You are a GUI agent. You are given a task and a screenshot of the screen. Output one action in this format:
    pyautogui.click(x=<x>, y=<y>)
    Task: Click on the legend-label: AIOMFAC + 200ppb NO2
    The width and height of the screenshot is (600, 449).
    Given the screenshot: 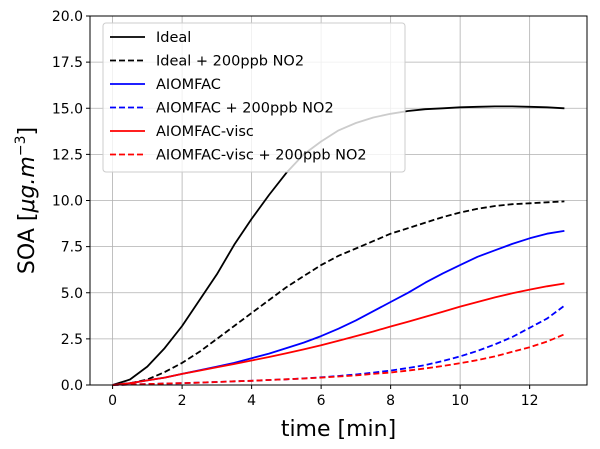 What is the action you would take?
    pyautogui.click(x=245, y=109)
    